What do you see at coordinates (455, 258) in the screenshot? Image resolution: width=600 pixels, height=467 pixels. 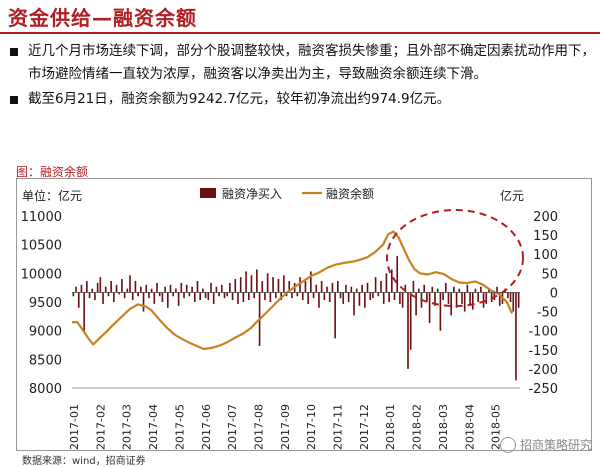 I see `highlight-ellipse` at bounding box center [455, 258].